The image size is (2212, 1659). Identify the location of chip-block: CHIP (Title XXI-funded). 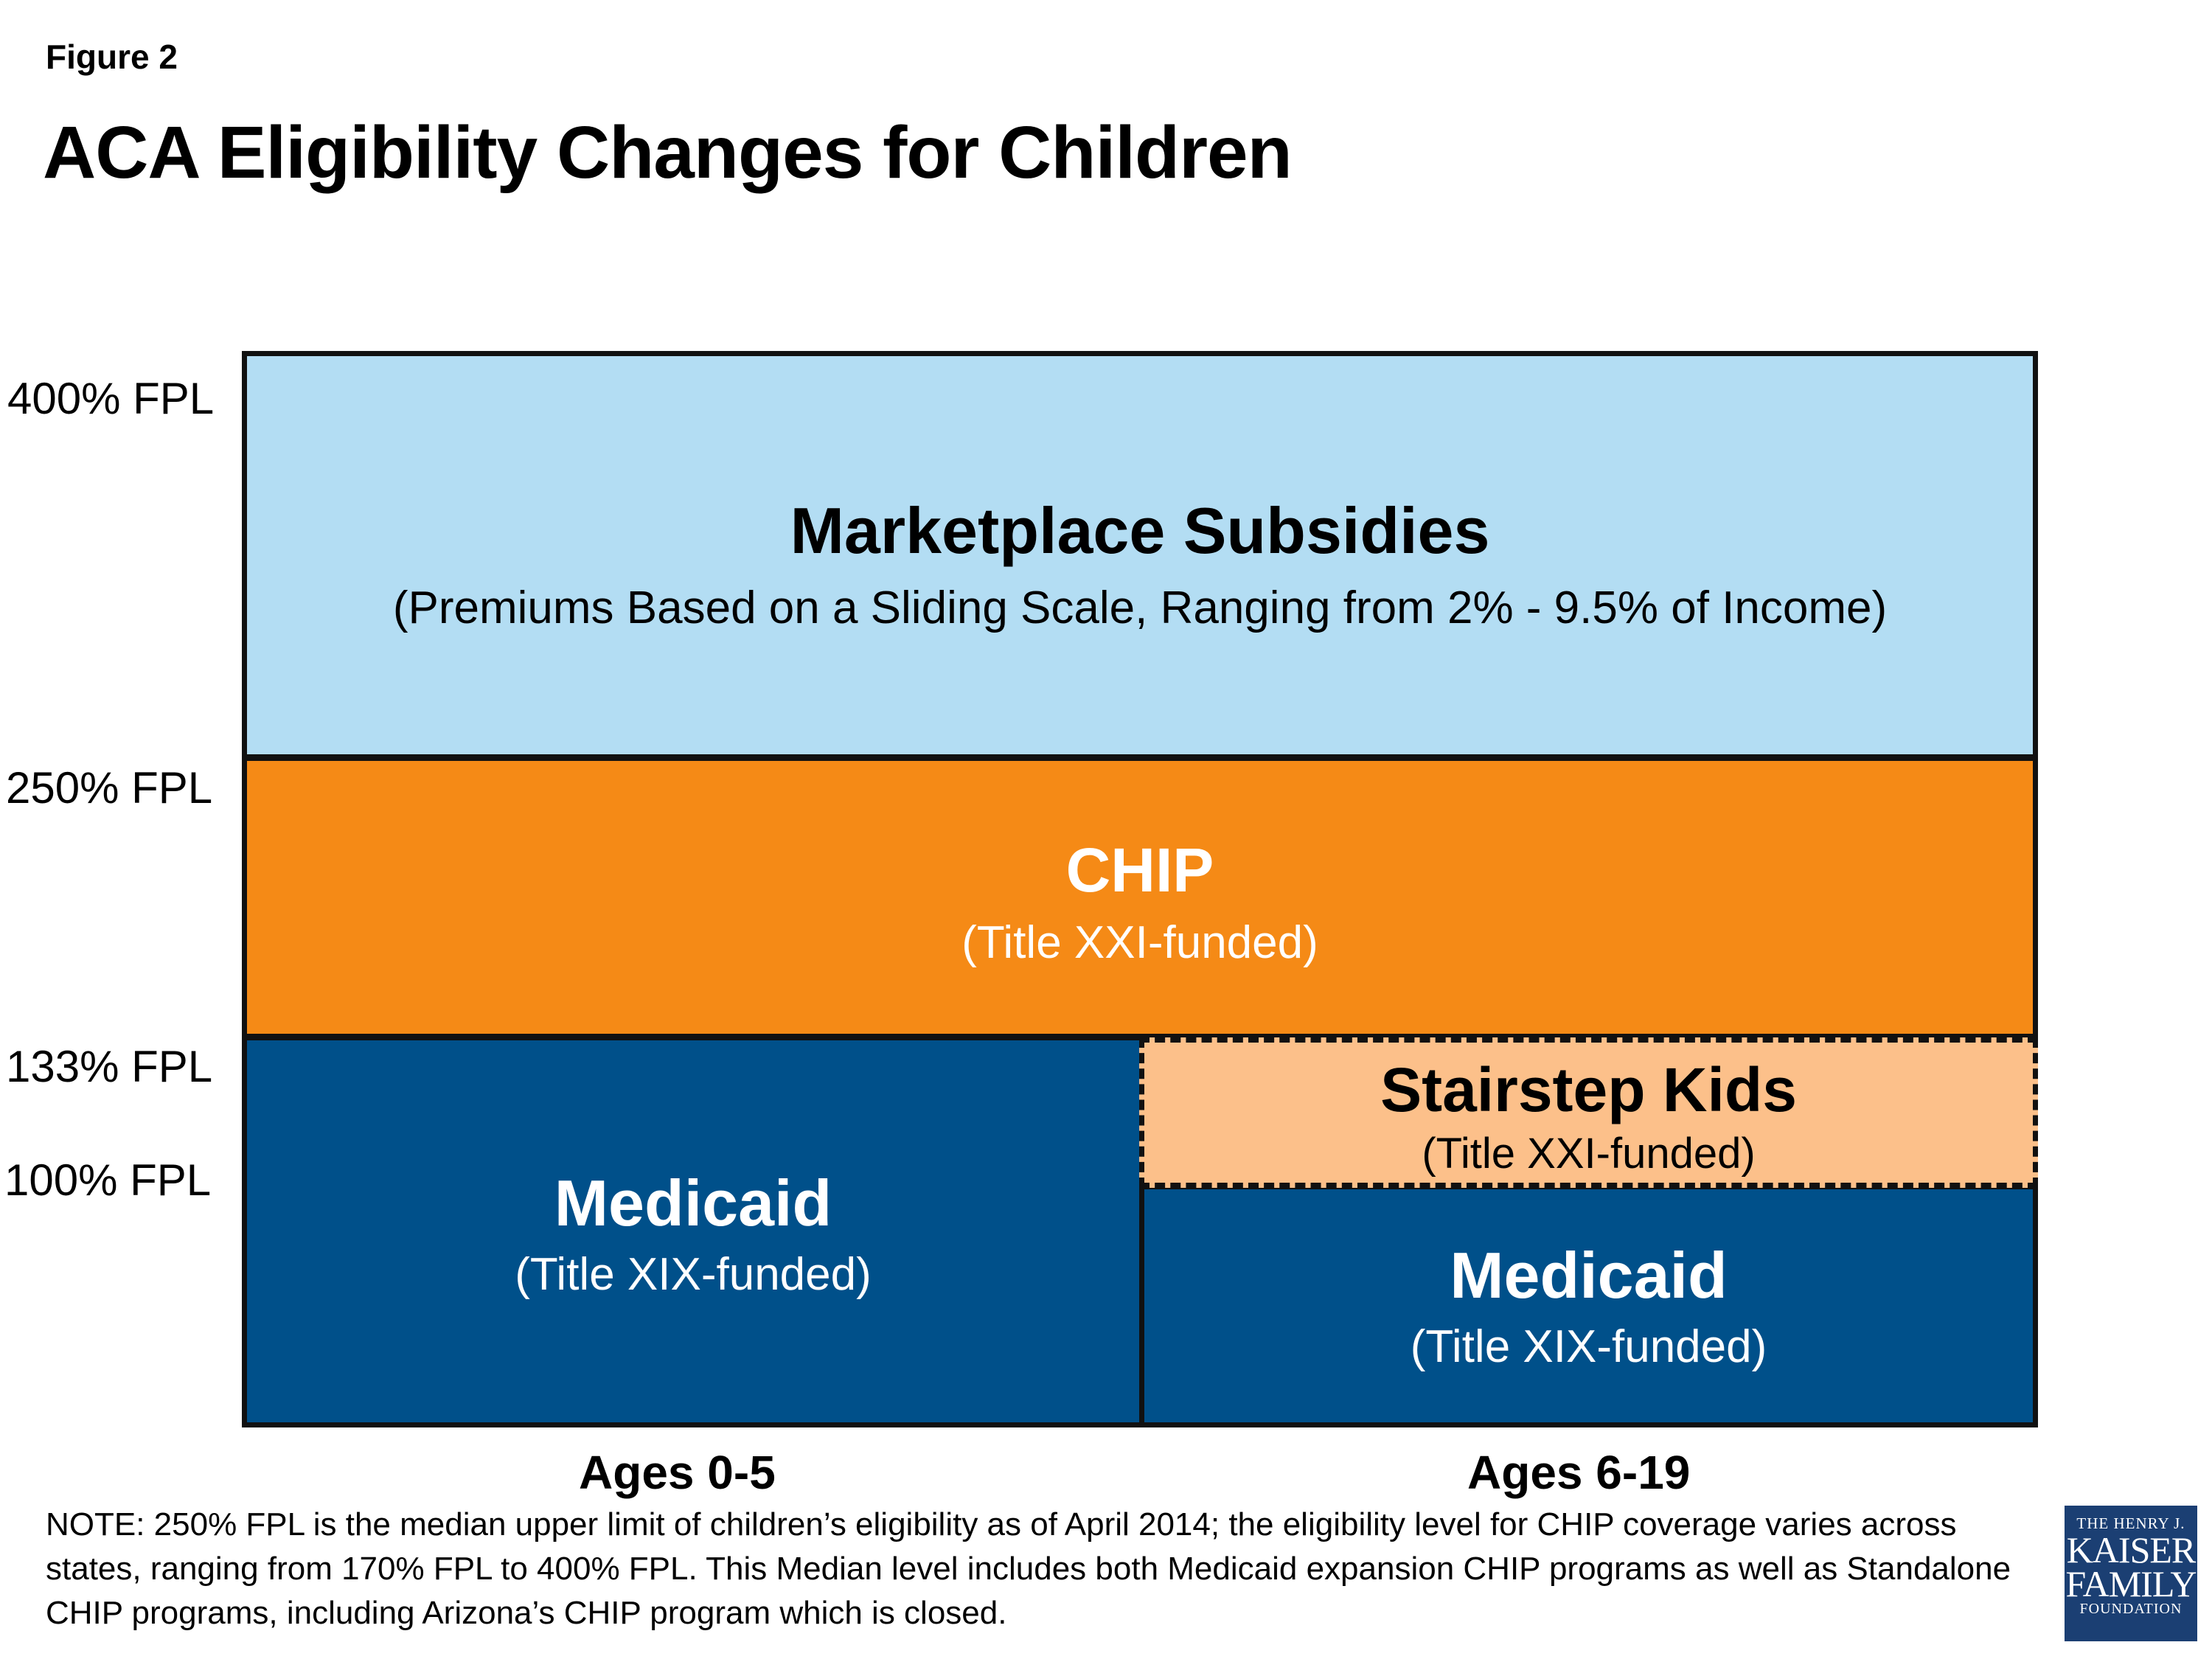
(1140, 897).